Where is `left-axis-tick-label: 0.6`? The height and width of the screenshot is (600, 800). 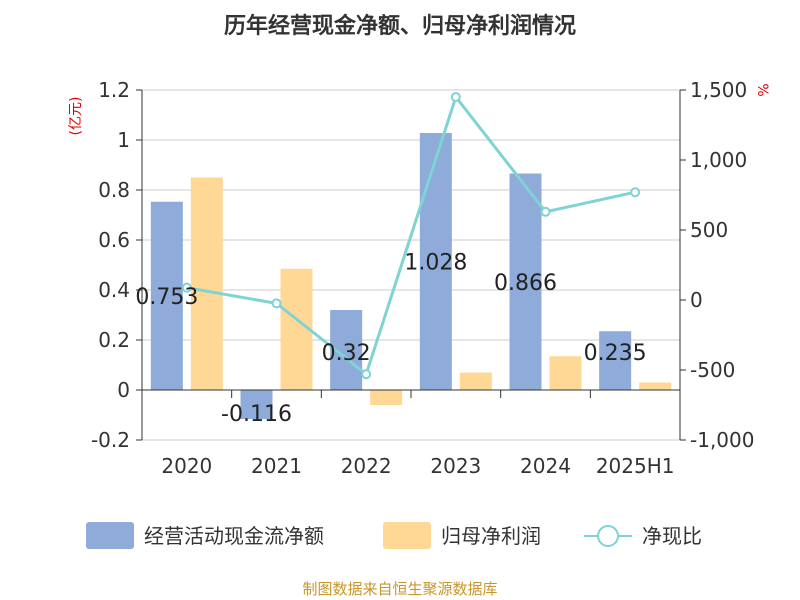 left-axis-tick-label: 0.6 is located at coordinates (114, 240).